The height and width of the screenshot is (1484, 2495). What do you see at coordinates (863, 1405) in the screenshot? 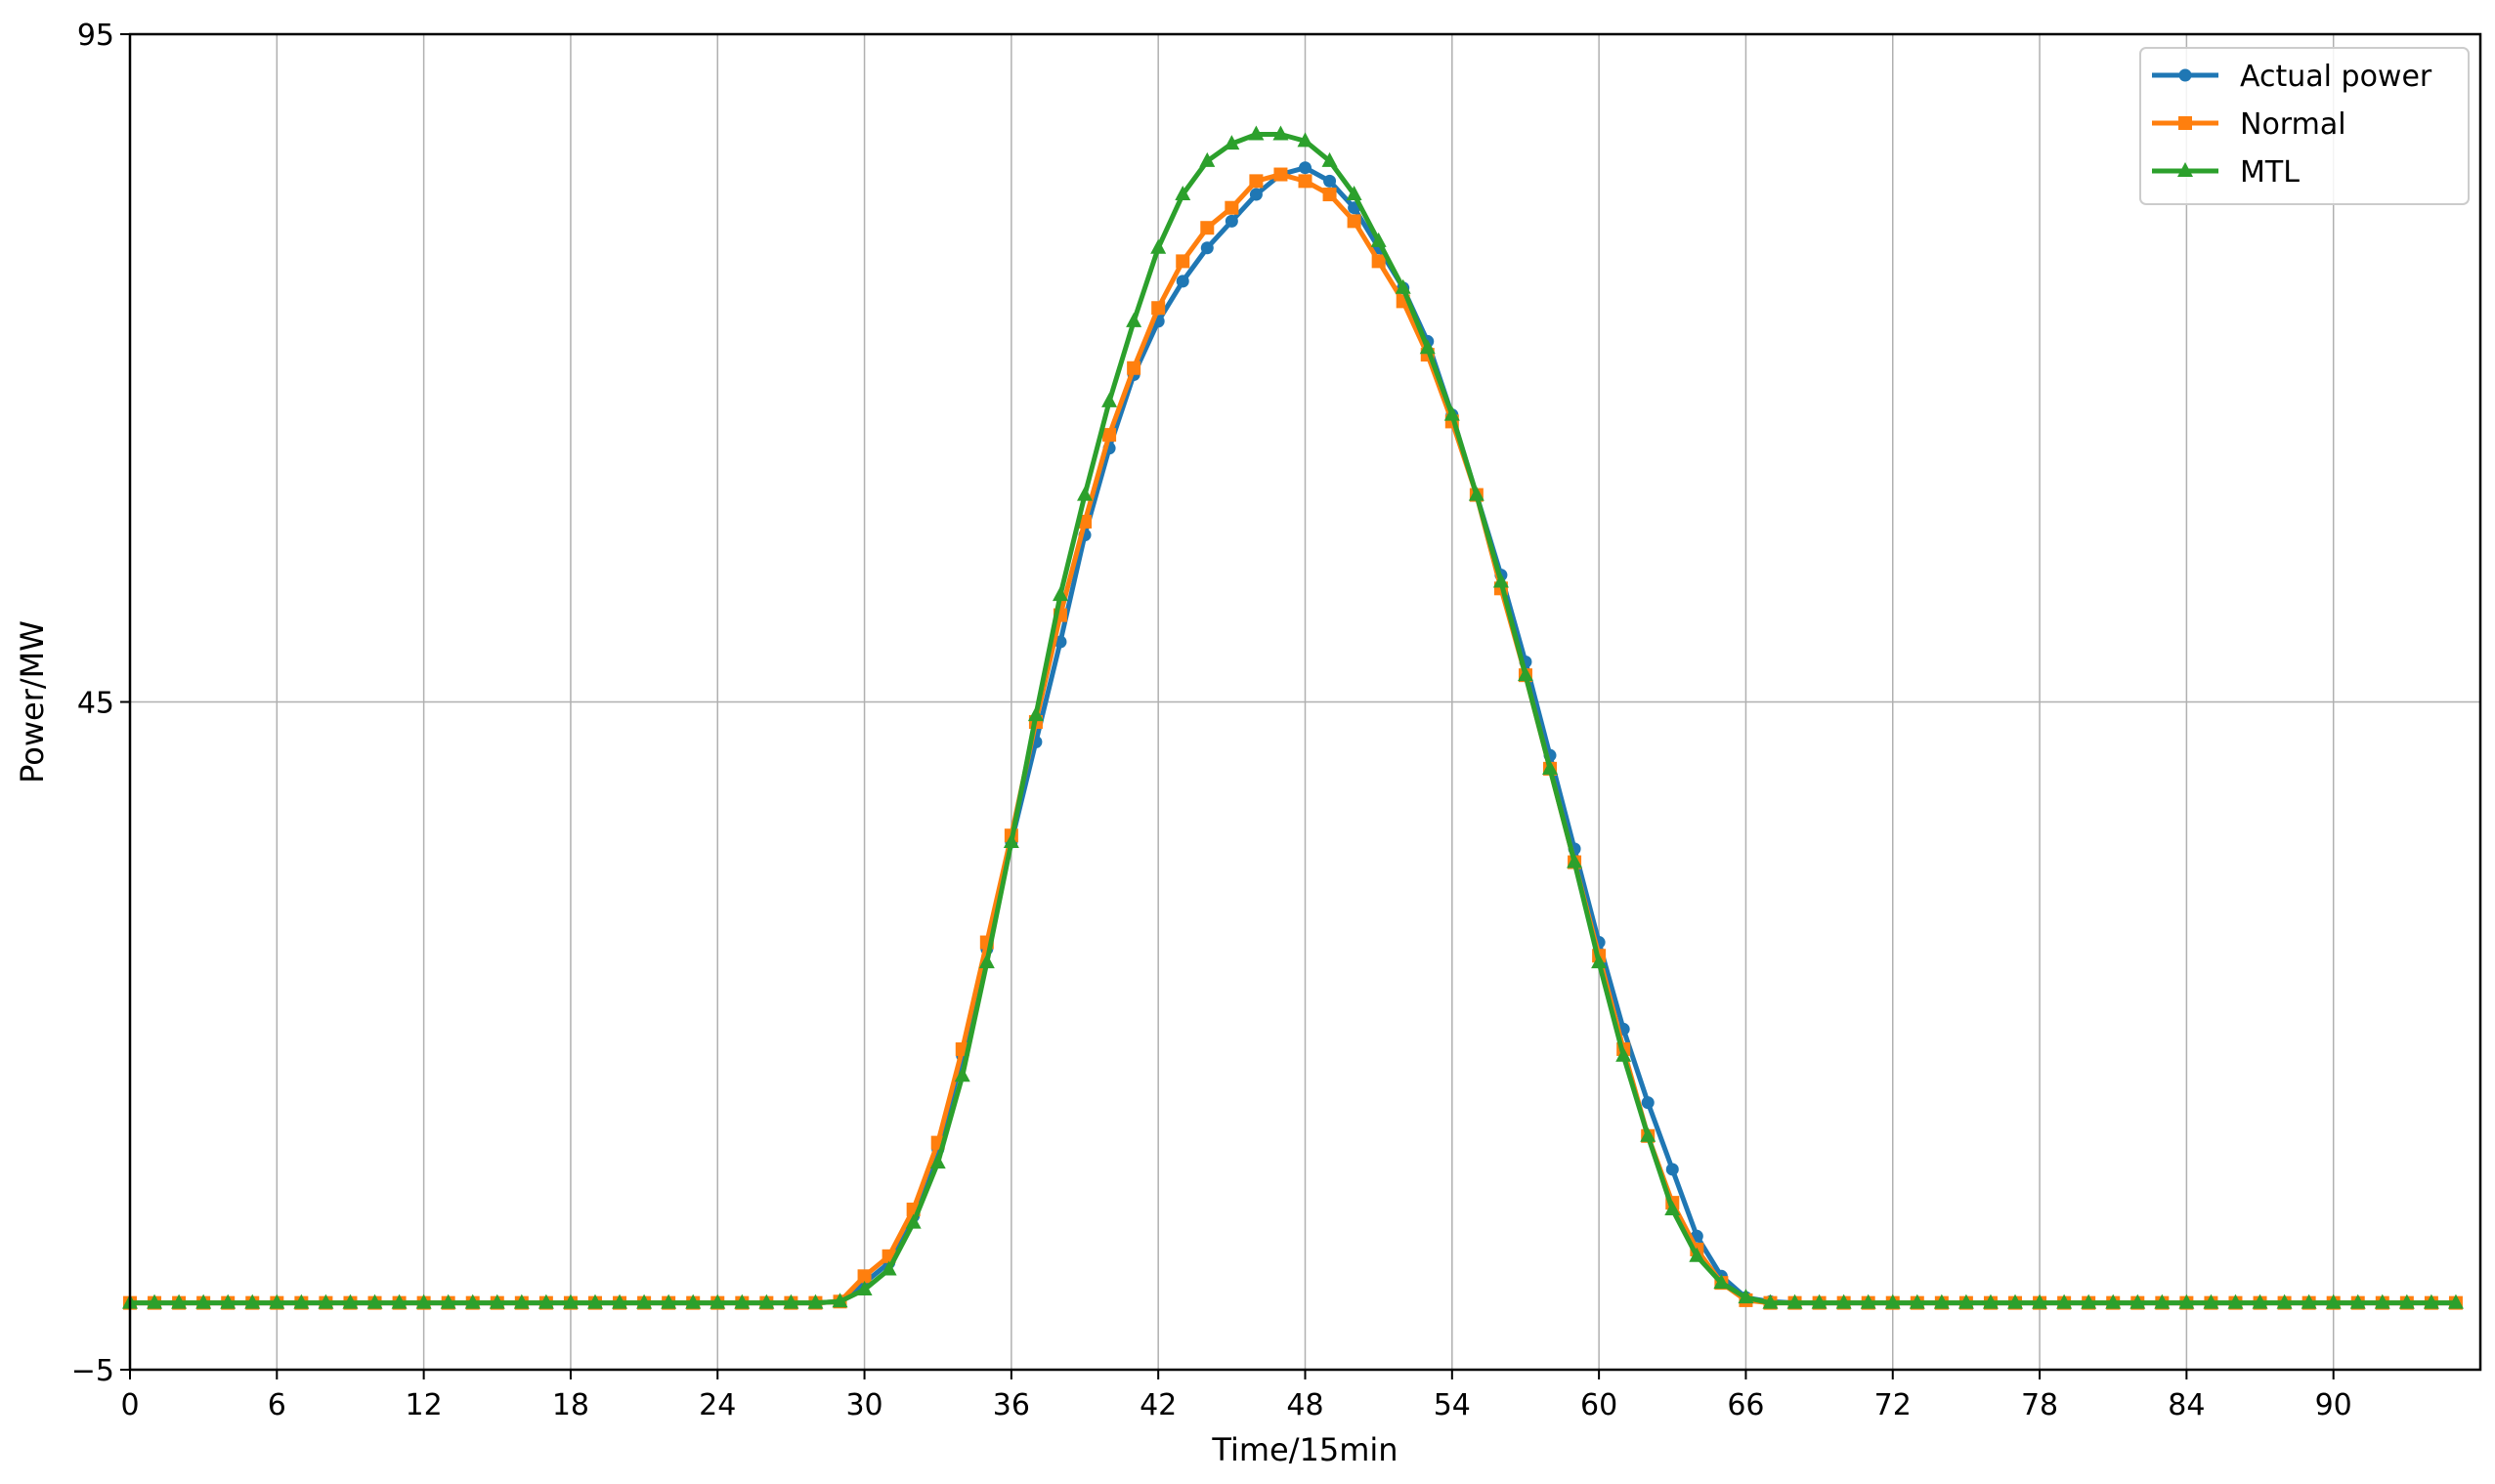
I see `x-tick-label: 30` at bounding box center [863, 1405].